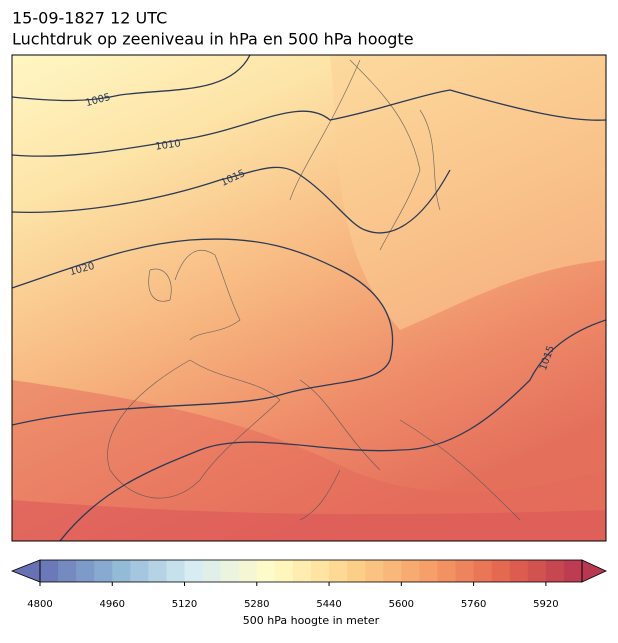 The width and height of the screenshot is (618, 643). What do you see at coordinates (184, 604) in the screenshot?
I see `colorbar-tick-label: 5120` at bounding box center [184, 604].